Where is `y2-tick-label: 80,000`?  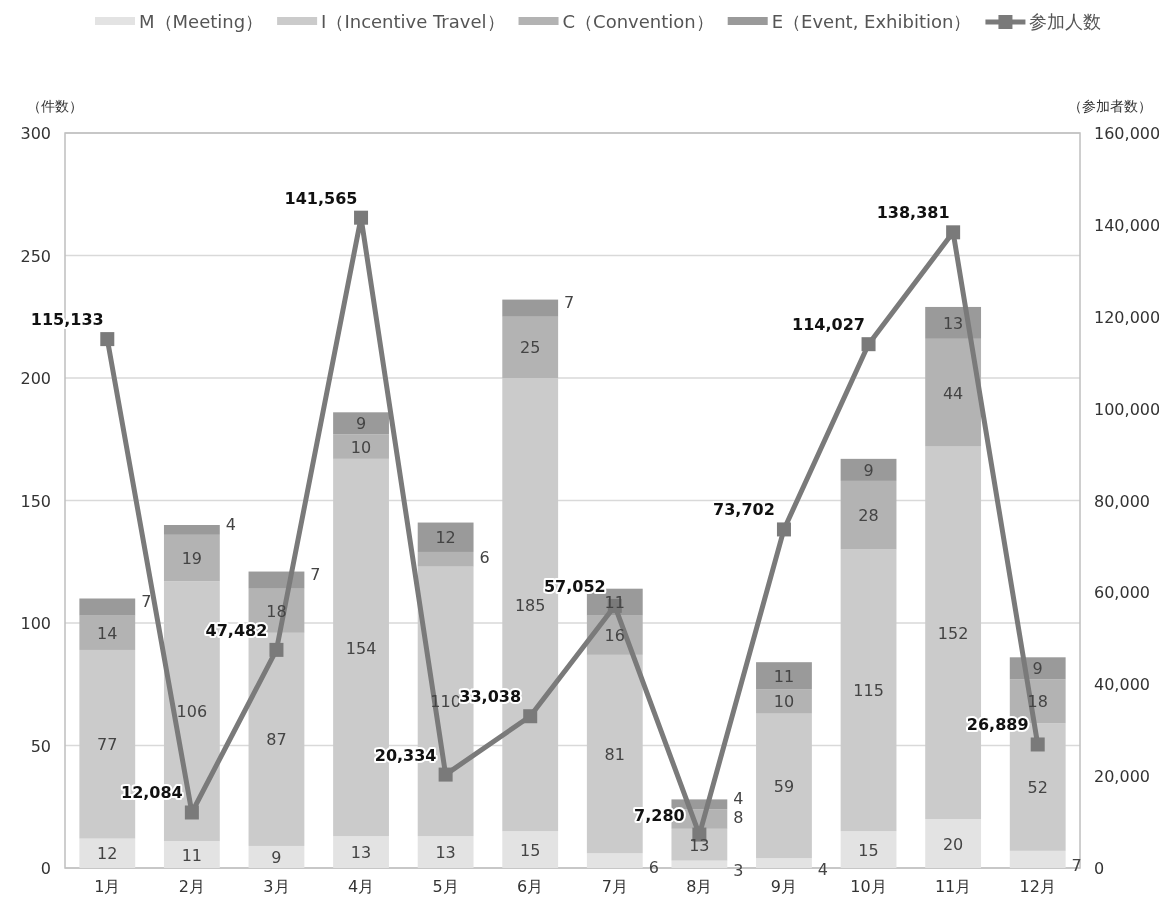 y2-tick-label: 80,000 is located at coordinates (1122, 501).